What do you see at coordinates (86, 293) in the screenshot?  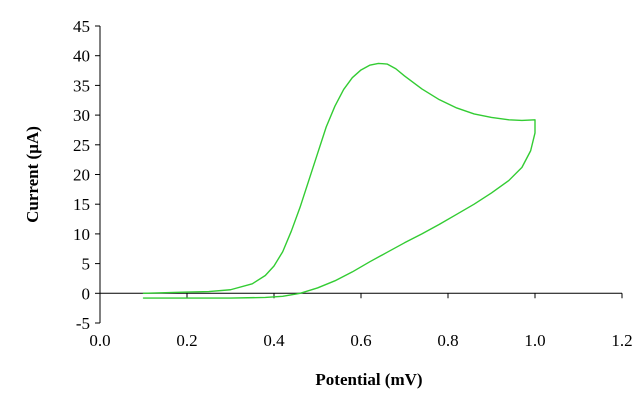 I see `y-tick-label: 0` at bounding box center [86, 293].